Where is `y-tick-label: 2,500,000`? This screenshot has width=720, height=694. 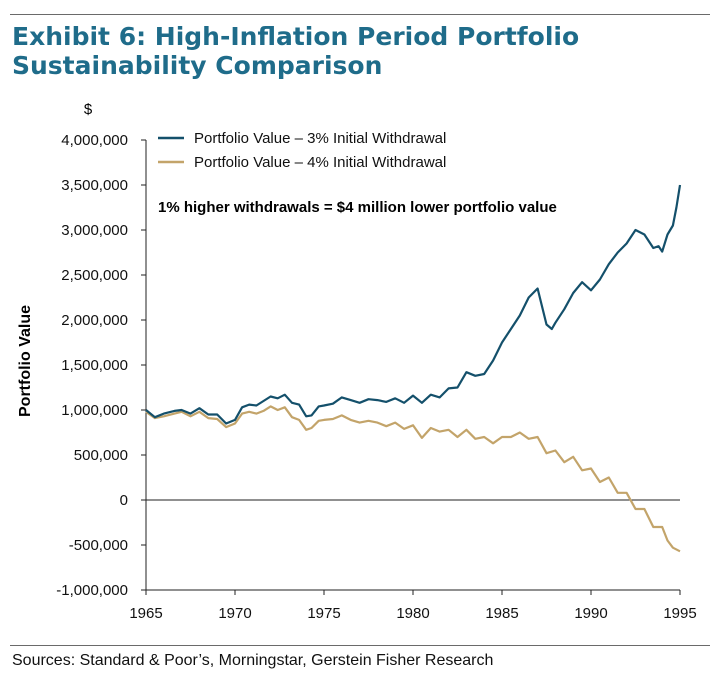 y-tick-label: 2,500,000 is located at coordinates (94, 275).